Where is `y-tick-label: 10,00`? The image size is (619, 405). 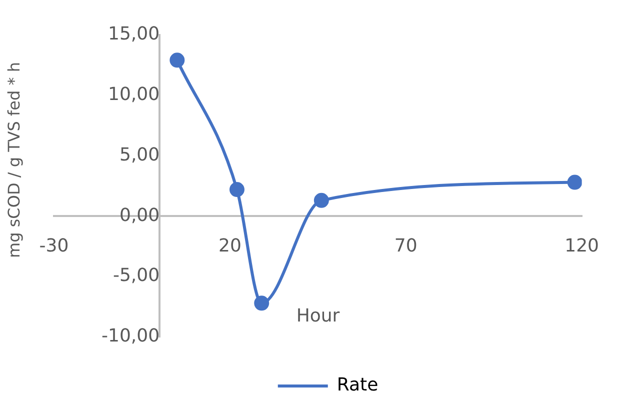 y-tick-label: 10,00 is located at coordinates (134, 94).